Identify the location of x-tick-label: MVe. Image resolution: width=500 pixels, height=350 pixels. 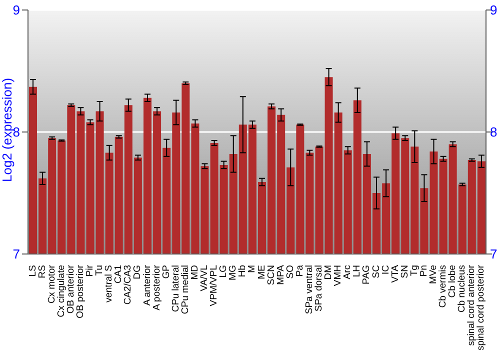
(434, 274).